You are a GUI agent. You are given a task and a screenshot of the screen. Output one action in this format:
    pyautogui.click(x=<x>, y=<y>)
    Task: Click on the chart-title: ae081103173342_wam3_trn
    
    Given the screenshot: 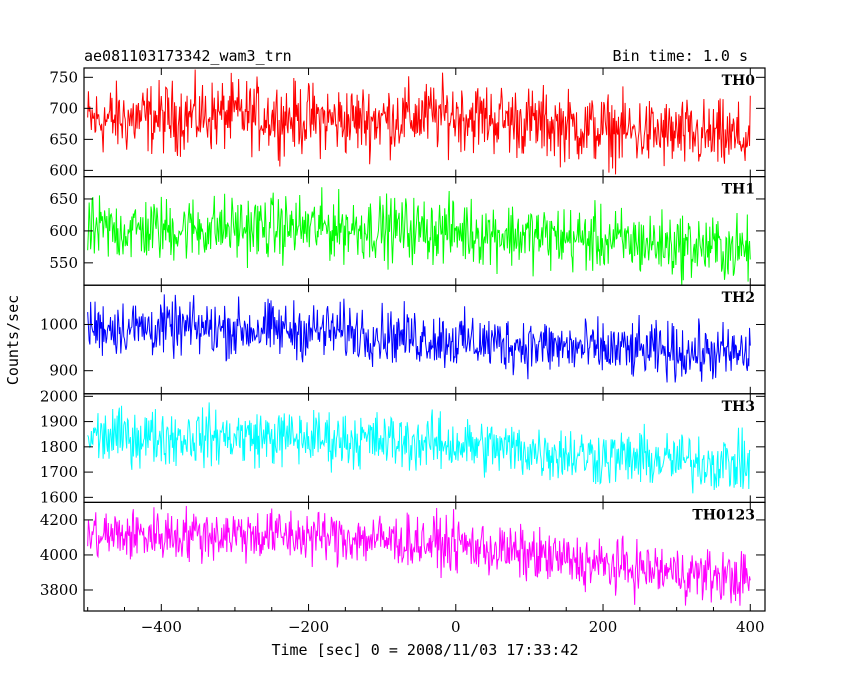 What is the action you would take?
    pyautogui.click(x=188, y=56)
    